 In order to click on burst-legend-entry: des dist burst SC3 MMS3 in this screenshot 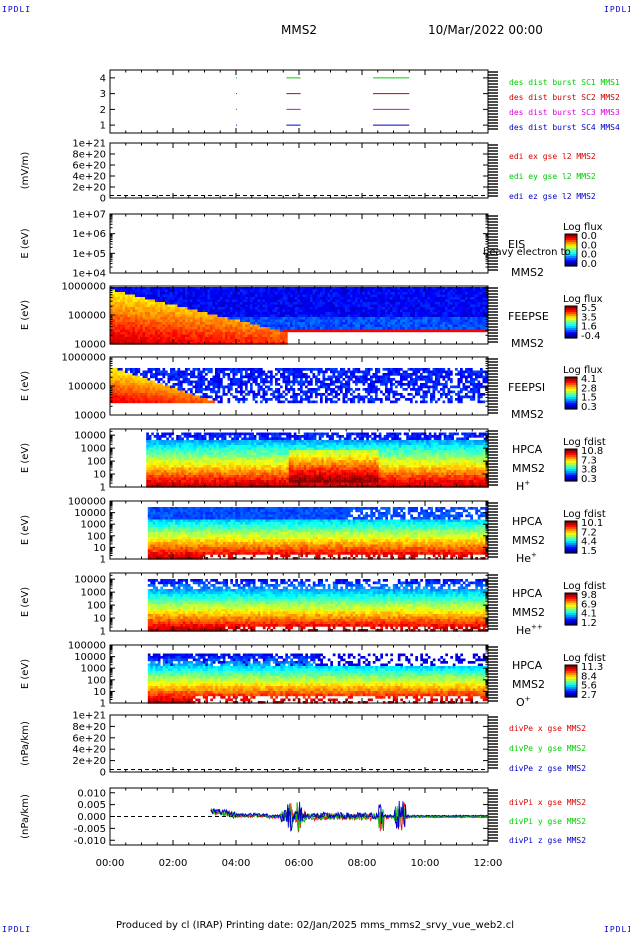, I will do `click(564, 112)`.